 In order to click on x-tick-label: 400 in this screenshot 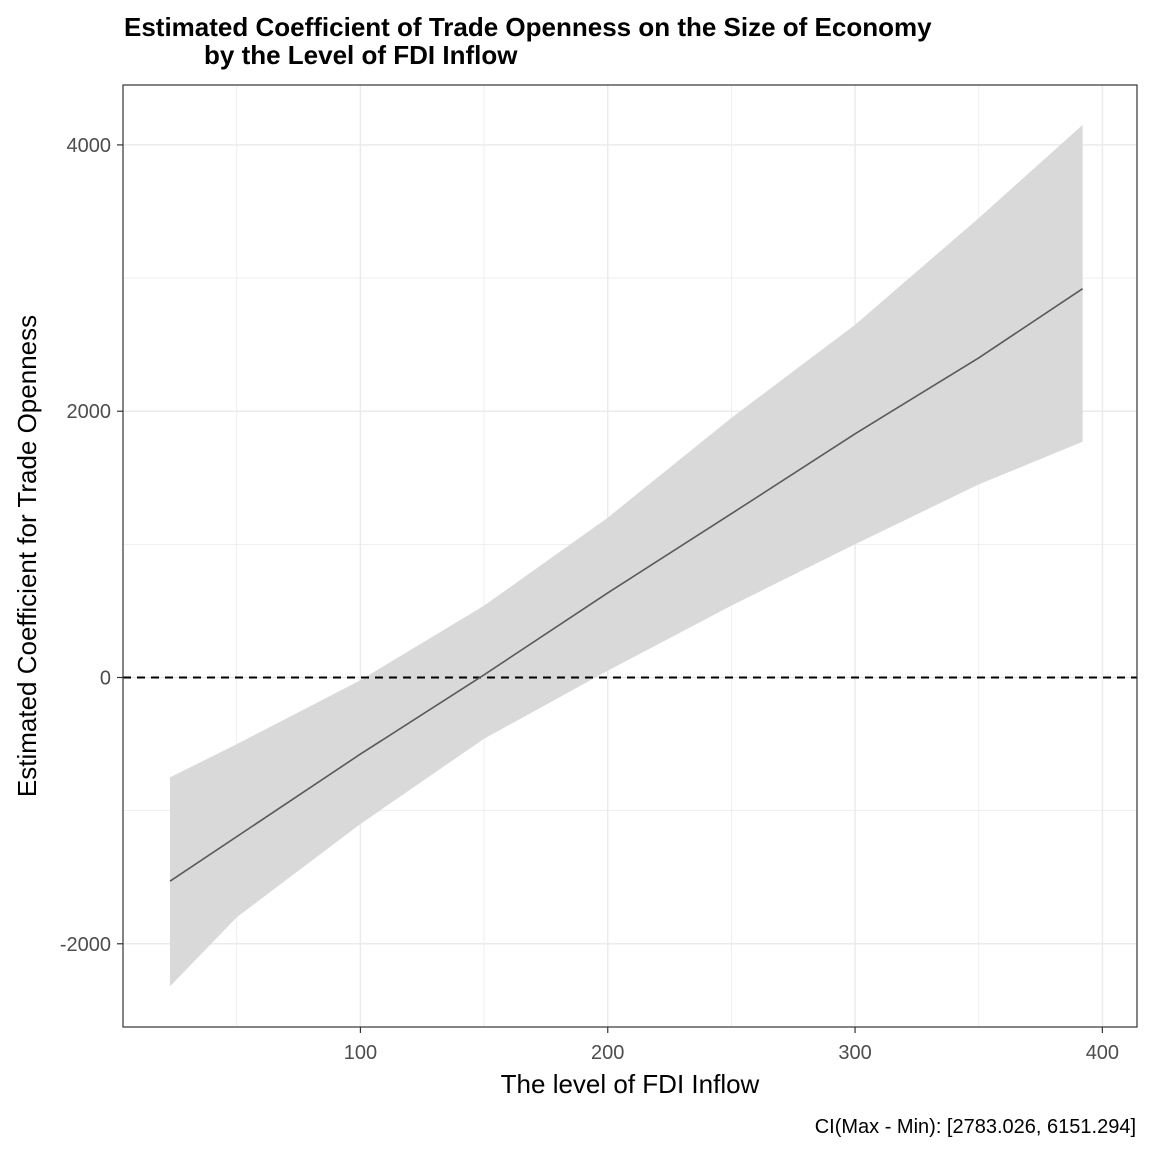, I will do `click(1102, 1053)`.